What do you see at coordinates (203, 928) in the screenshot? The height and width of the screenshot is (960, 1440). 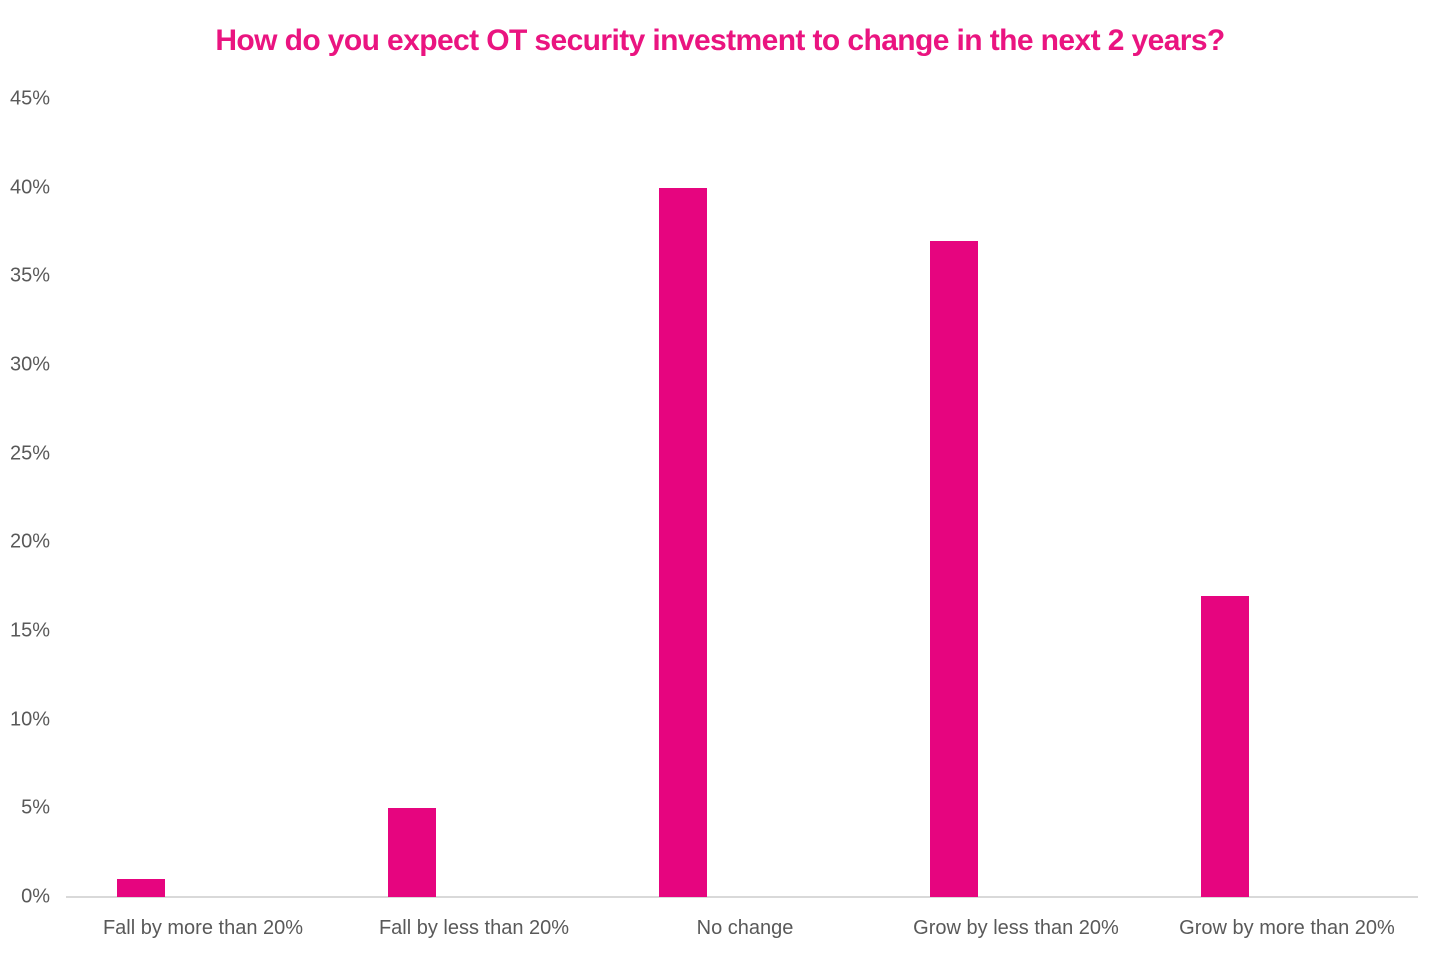 I see `x-tick-label: Fall by more than 20%` at bounding box center [203, 928].